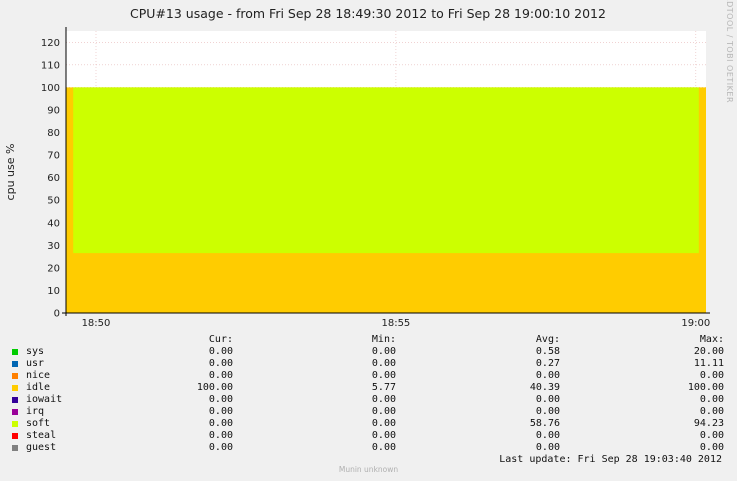 This screenshot has height=481, width=737. What do you see at coordinates (35, 363) in the screenshot?
I see `legend-name: usr` at bounding box center [35, 363].